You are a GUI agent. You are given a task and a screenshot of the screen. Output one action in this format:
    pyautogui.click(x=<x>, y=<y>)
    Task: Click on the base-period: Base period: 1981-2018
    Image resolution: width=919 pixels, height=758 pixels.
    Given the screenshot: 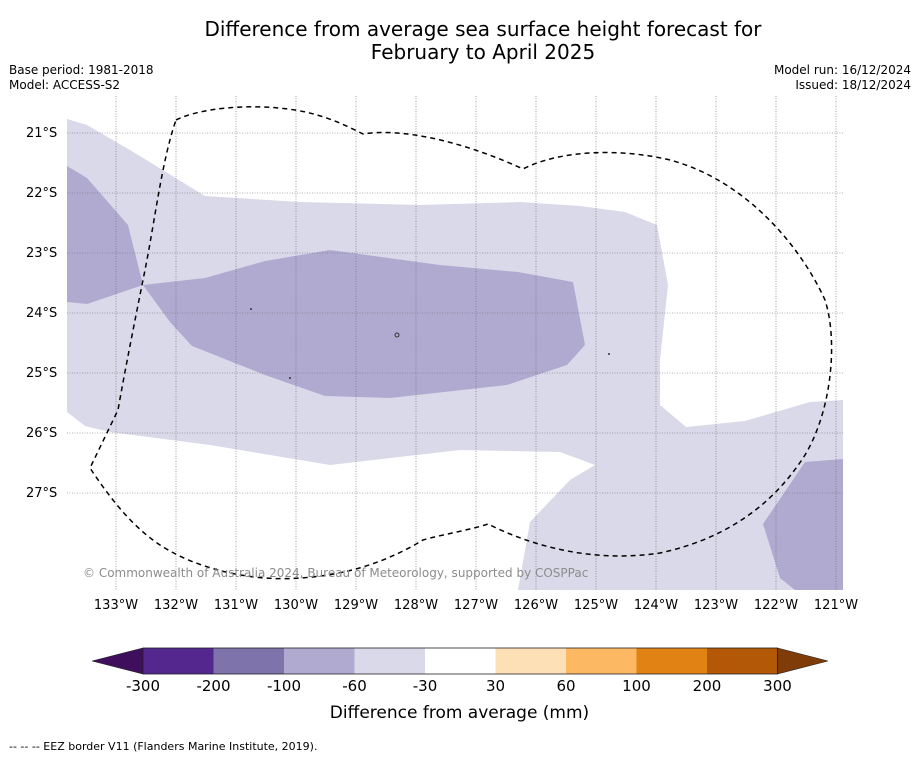 What is the action you would take?
    pyautogui.click(x=81, y=70)
    